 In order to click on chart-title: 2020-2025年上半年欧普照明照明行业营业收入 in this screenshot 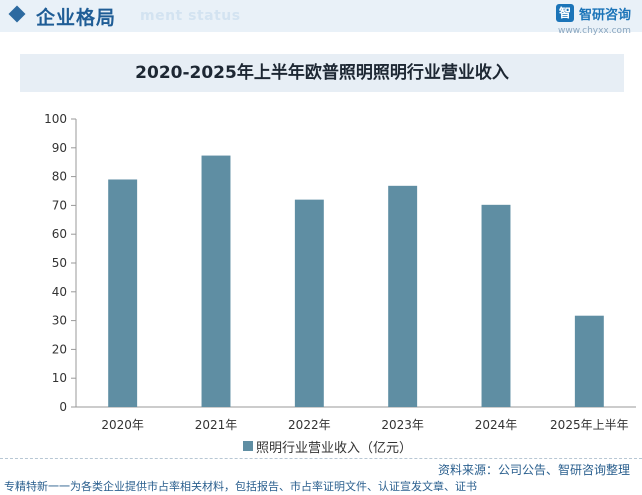, I will do `click(322, 73)`.